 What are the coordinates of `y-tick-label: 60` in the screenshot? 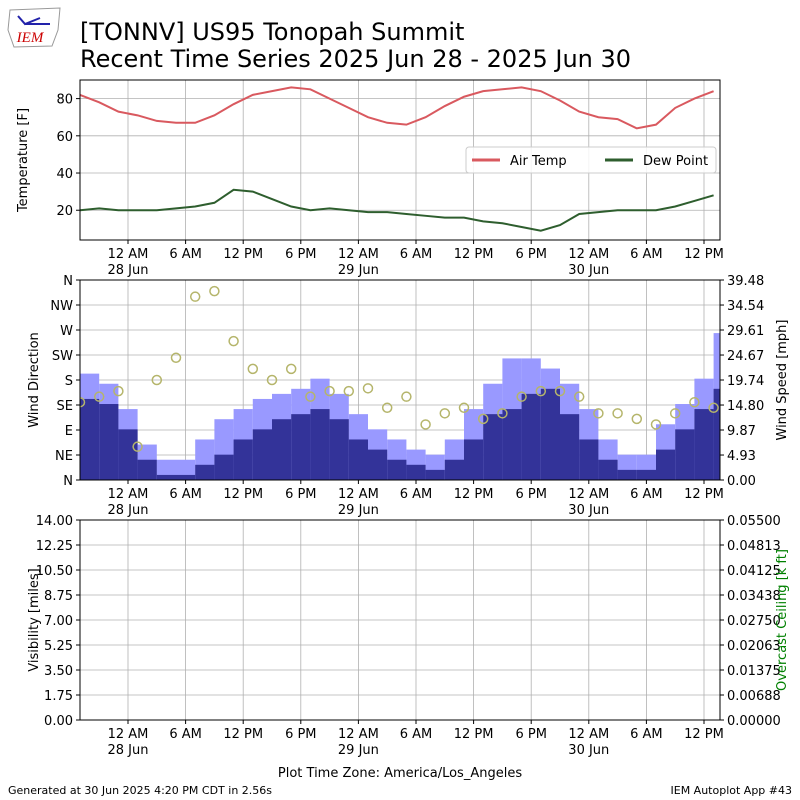 It's located at (64, 137).